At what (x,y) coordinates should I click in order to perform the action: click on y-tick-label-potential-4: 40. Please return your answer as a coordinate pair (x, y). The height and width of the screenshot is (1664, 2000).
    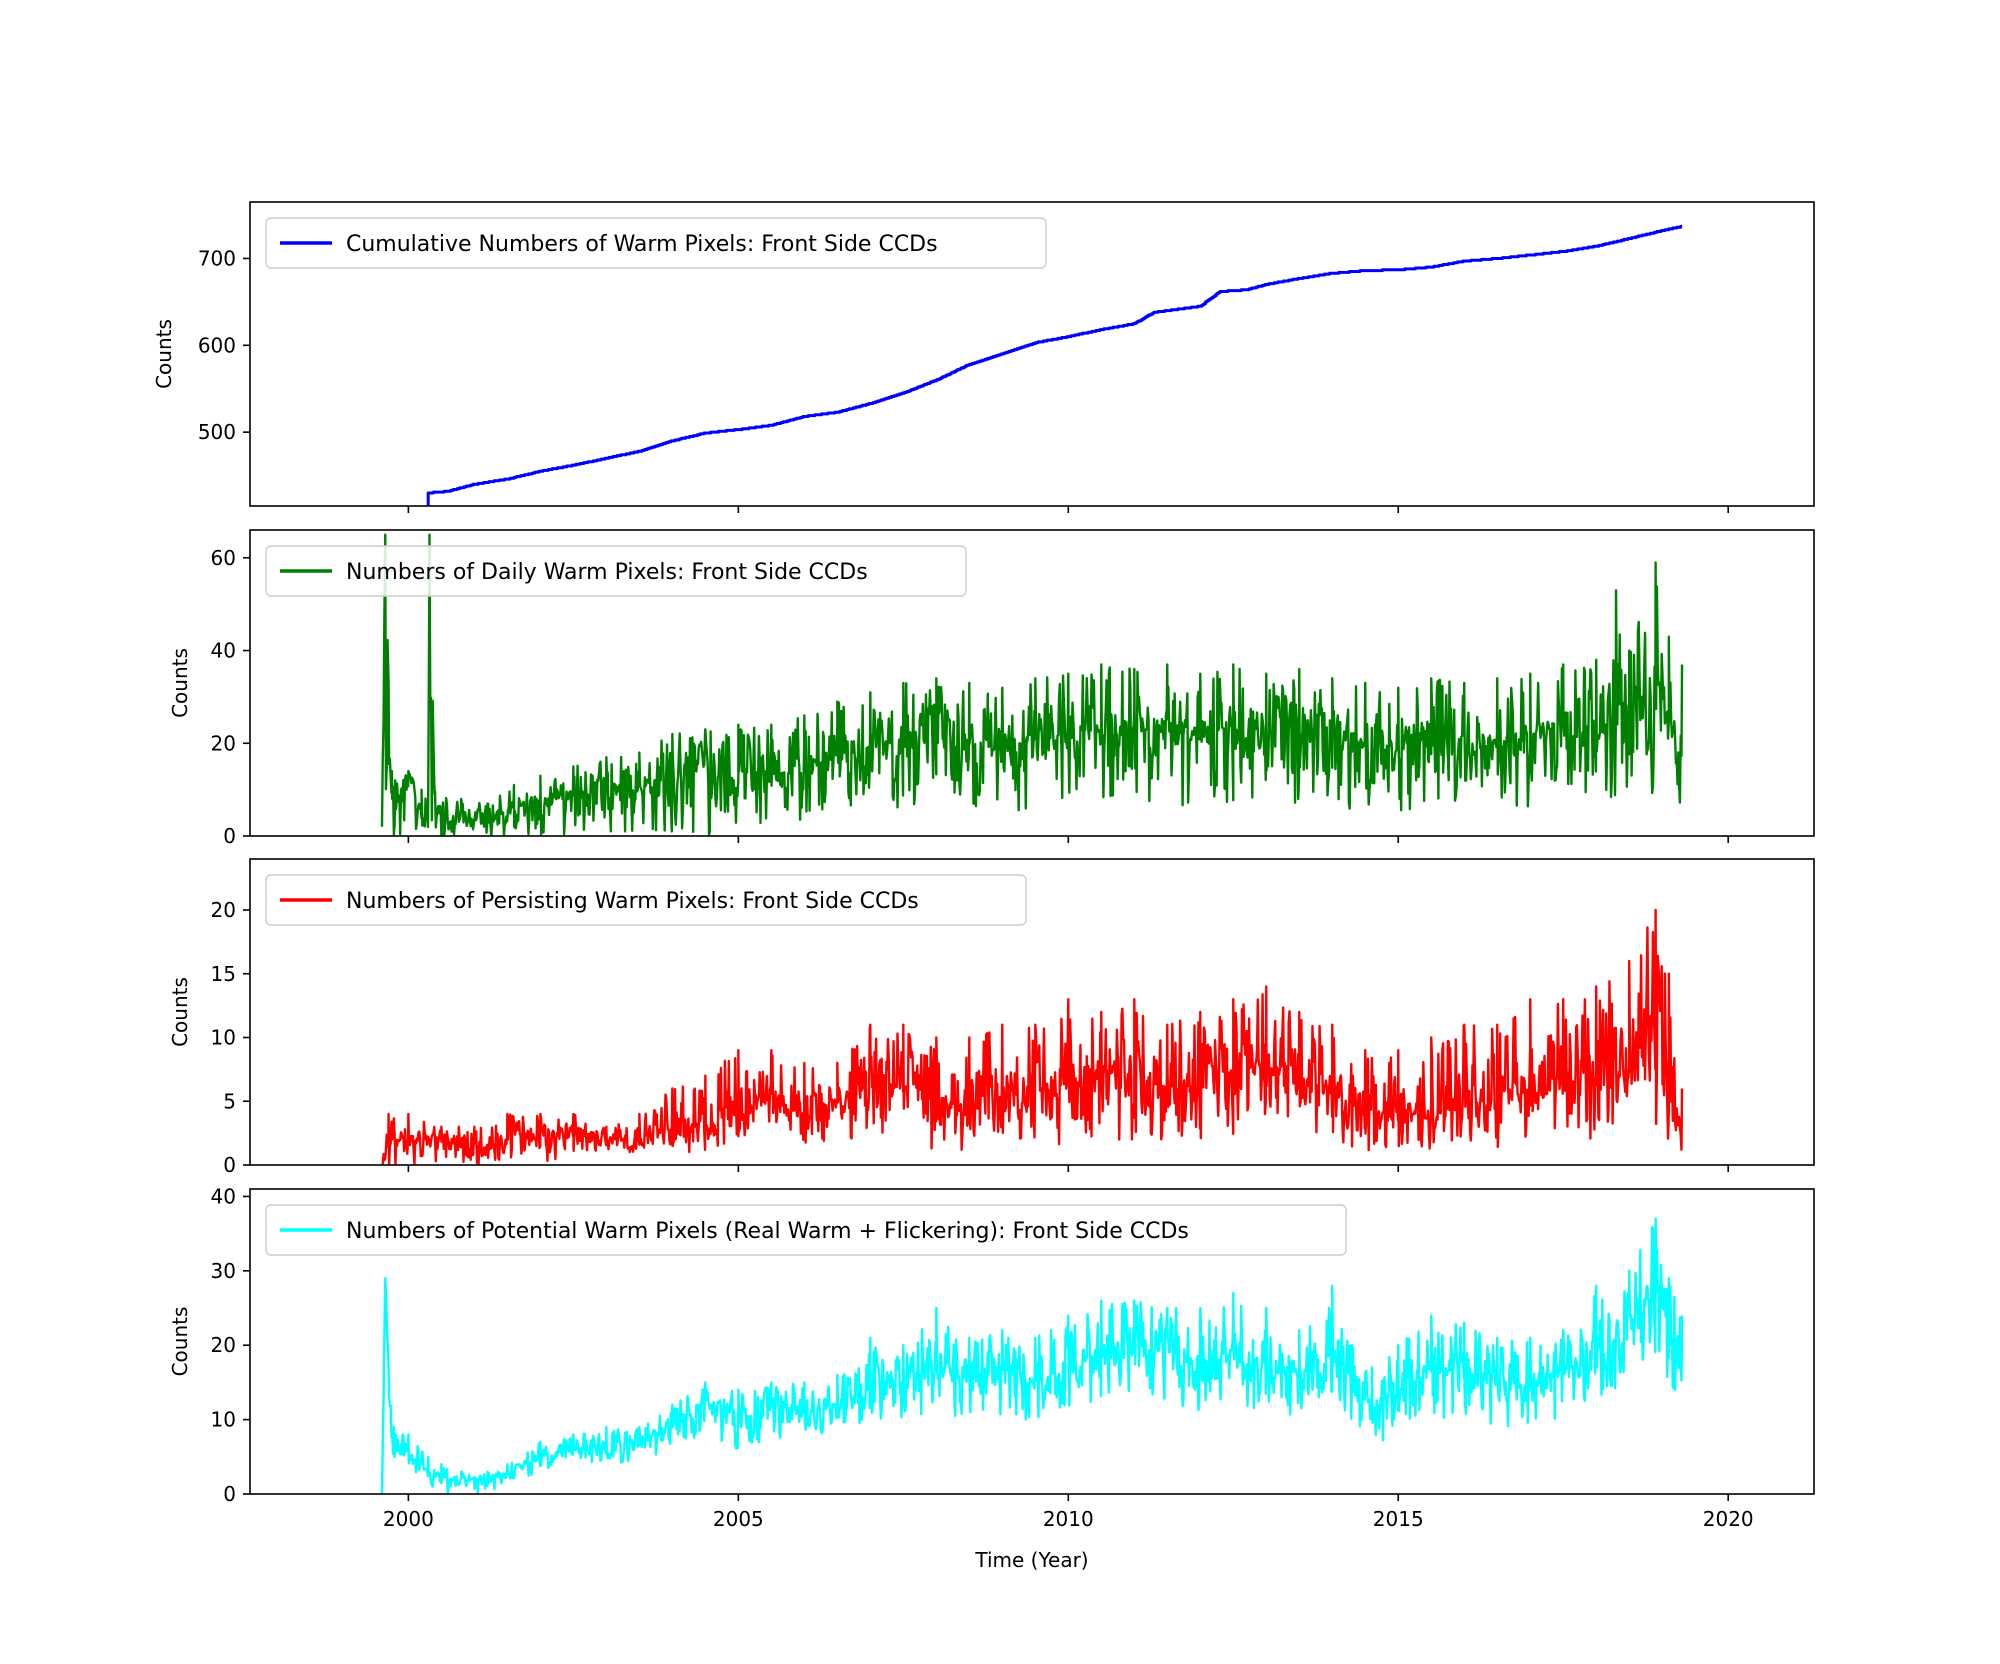
    Looking at the image, I should click on (223, 1196).